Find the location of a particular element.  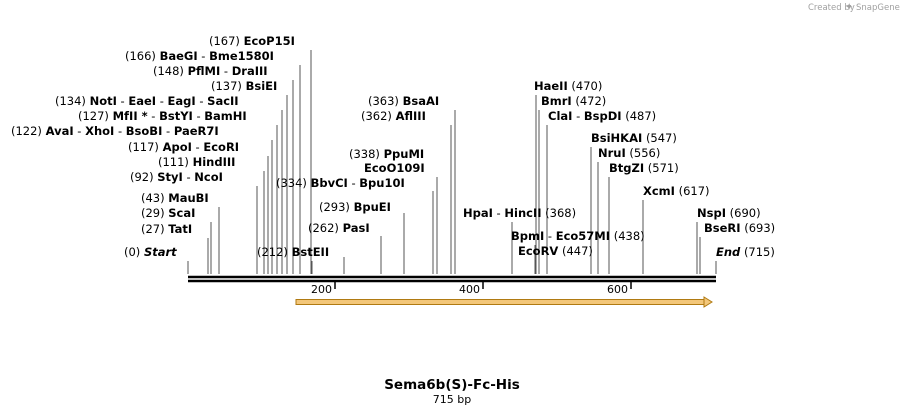

site-position: (470) is located at coordinates (586, 86).